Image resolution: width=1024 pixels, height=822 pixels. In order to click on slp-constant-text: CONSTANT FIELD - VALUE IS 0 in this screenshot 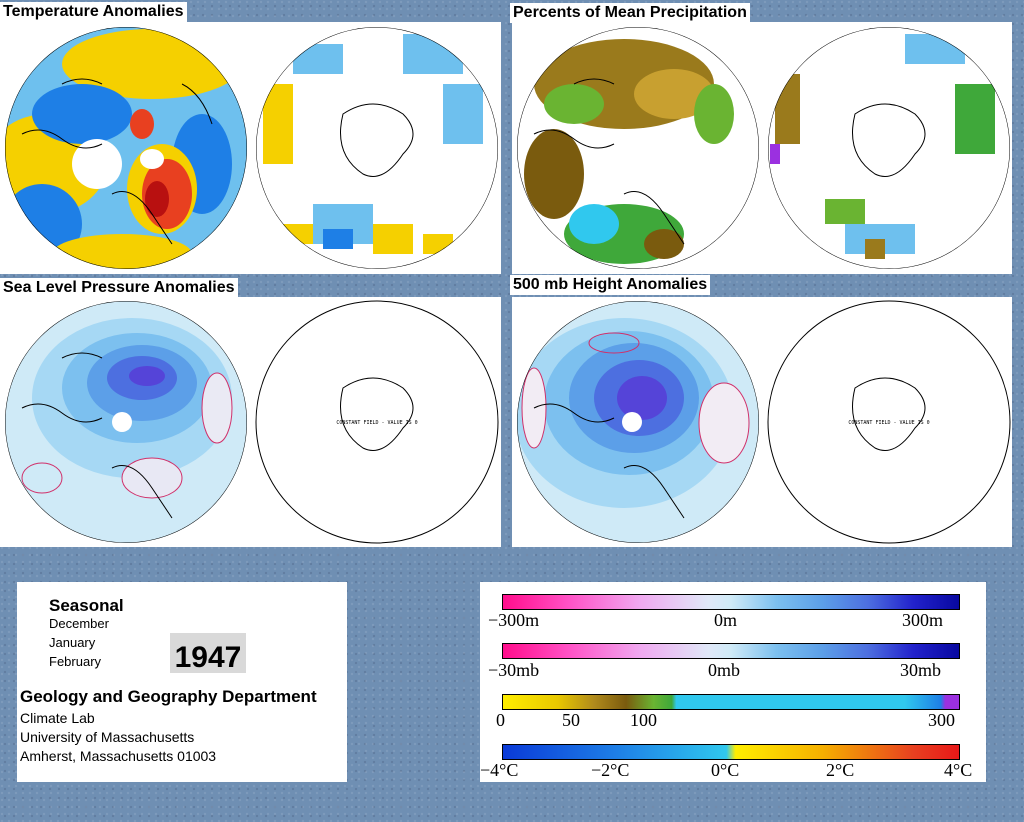, I will do `click(376, 423)`.